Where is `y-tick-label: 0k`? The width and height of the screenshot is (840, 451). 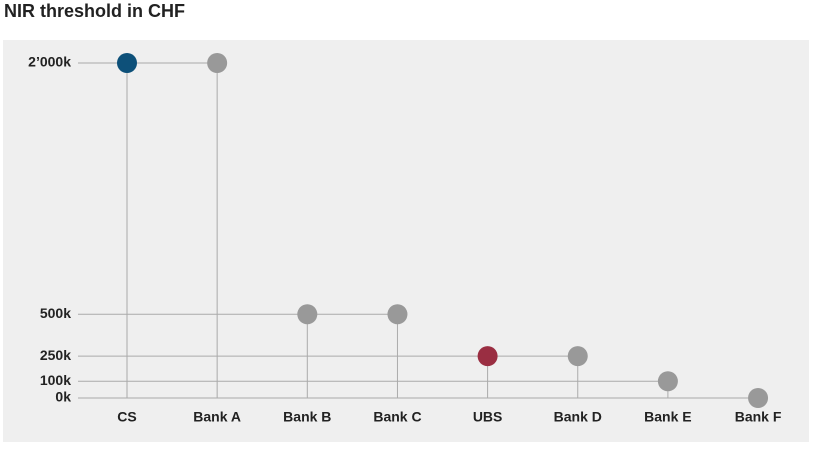
y-tick-label: 0k is located at coordinates (63, 397).